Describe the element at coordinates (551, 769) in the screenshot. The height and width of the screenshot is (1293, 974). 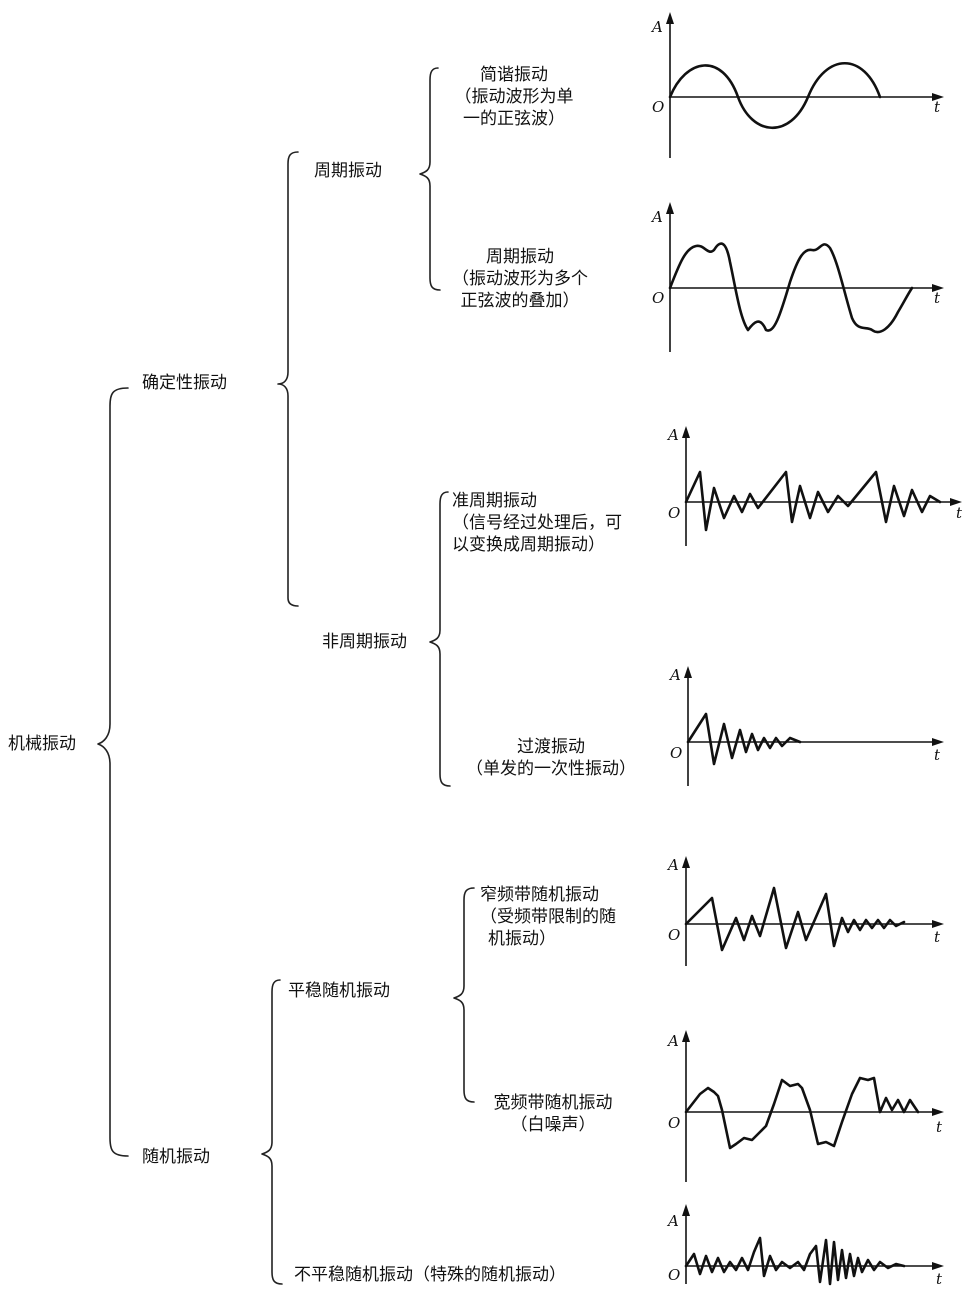
I see `transient-desc: （单发的一次性振动）` at that location.